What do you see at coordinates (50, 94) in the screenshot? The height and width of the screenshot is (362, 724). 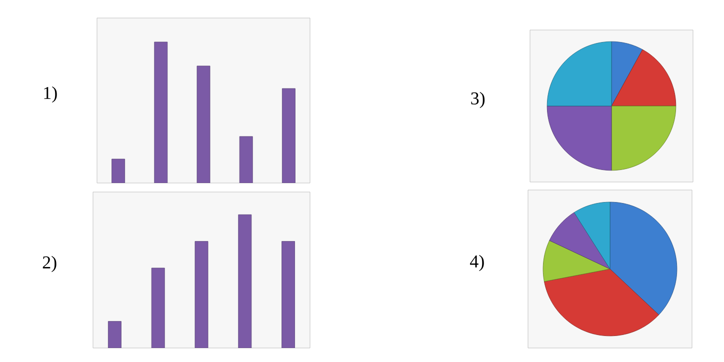 I see `text: 1)` at bounding box center [50, 94].